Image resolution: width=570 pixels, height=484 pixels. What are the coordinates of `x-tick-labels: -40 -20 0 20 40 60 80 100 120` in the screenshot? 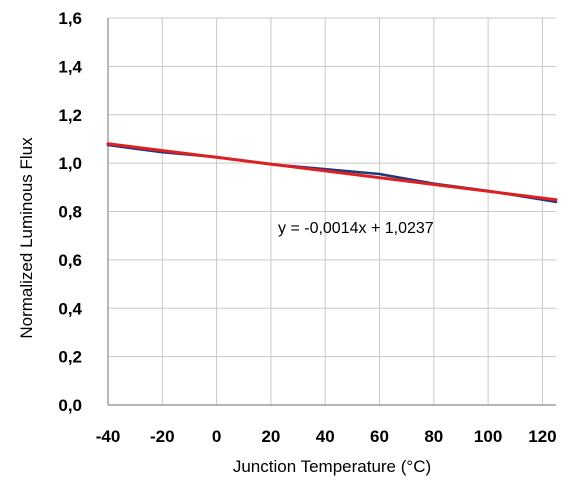 It's located at (326, 436).